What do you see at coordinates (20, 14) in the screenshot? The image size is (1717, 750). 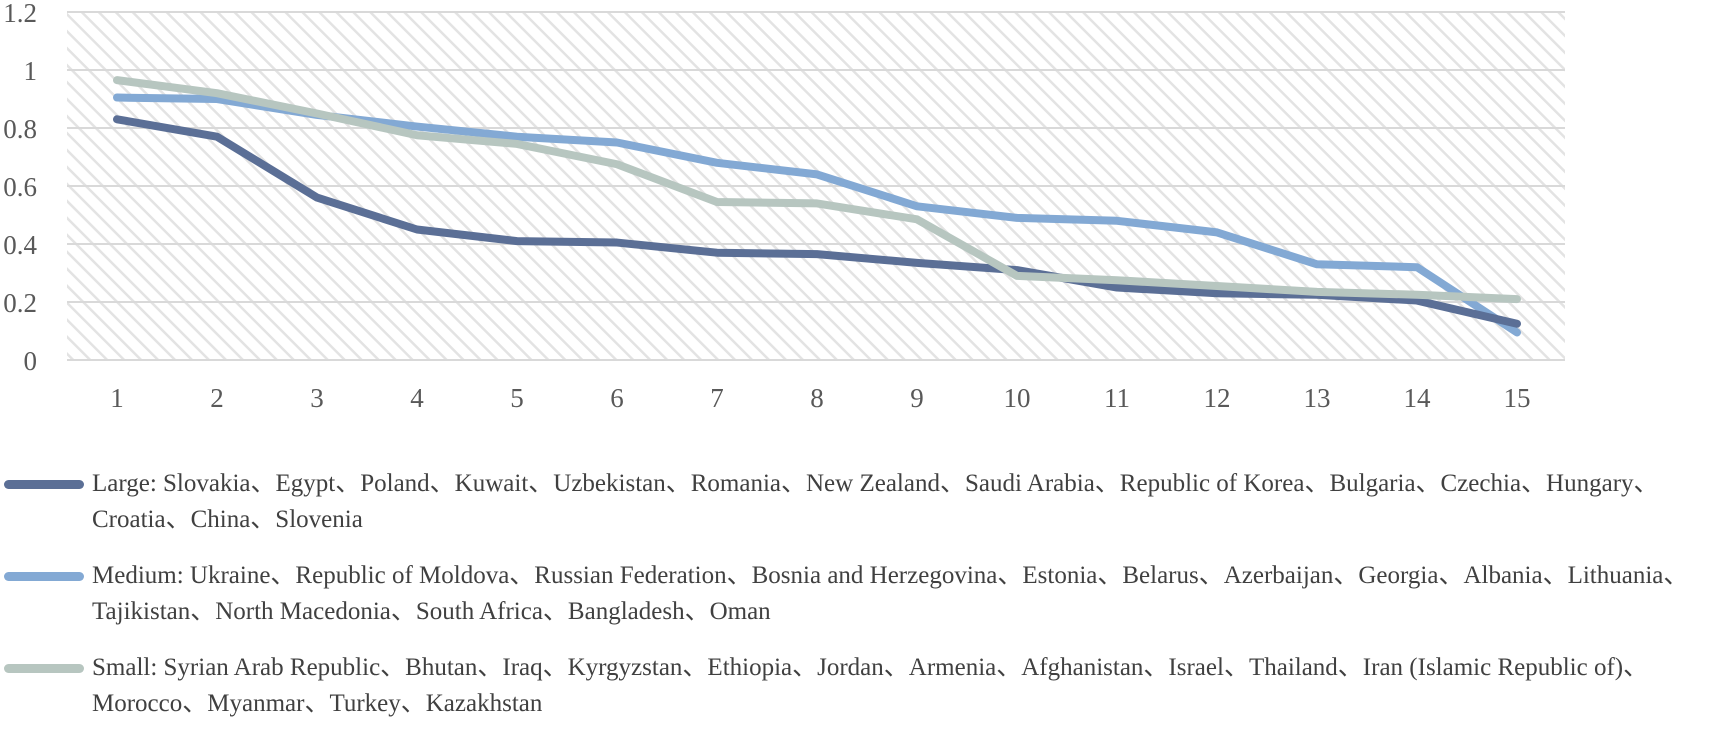 I see `y-tick-label: 1.2` at bounding box center [20, 14].